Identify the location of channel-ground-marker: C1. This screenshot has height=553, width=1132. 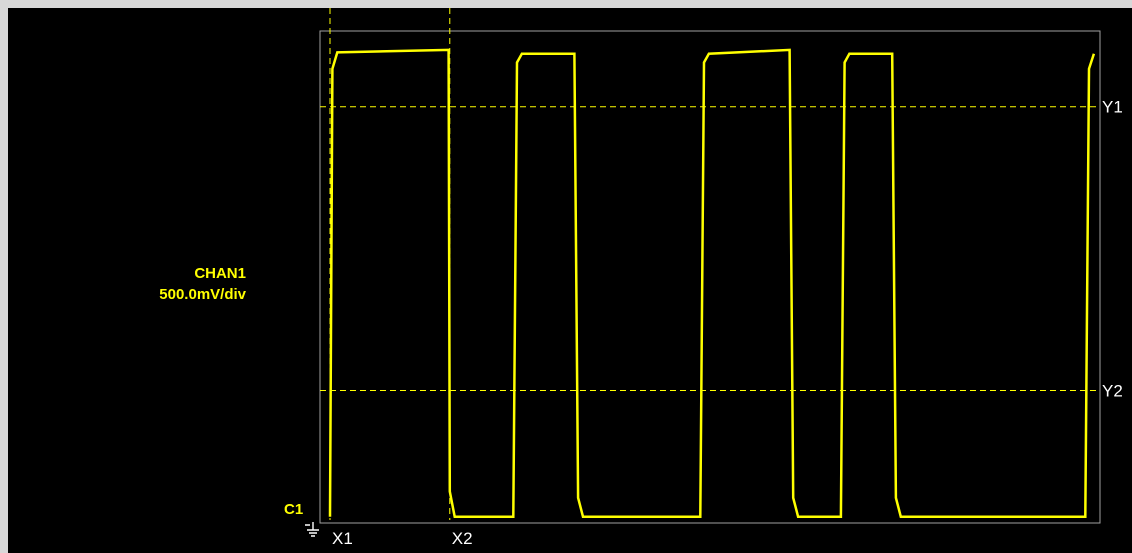
(294, 509).